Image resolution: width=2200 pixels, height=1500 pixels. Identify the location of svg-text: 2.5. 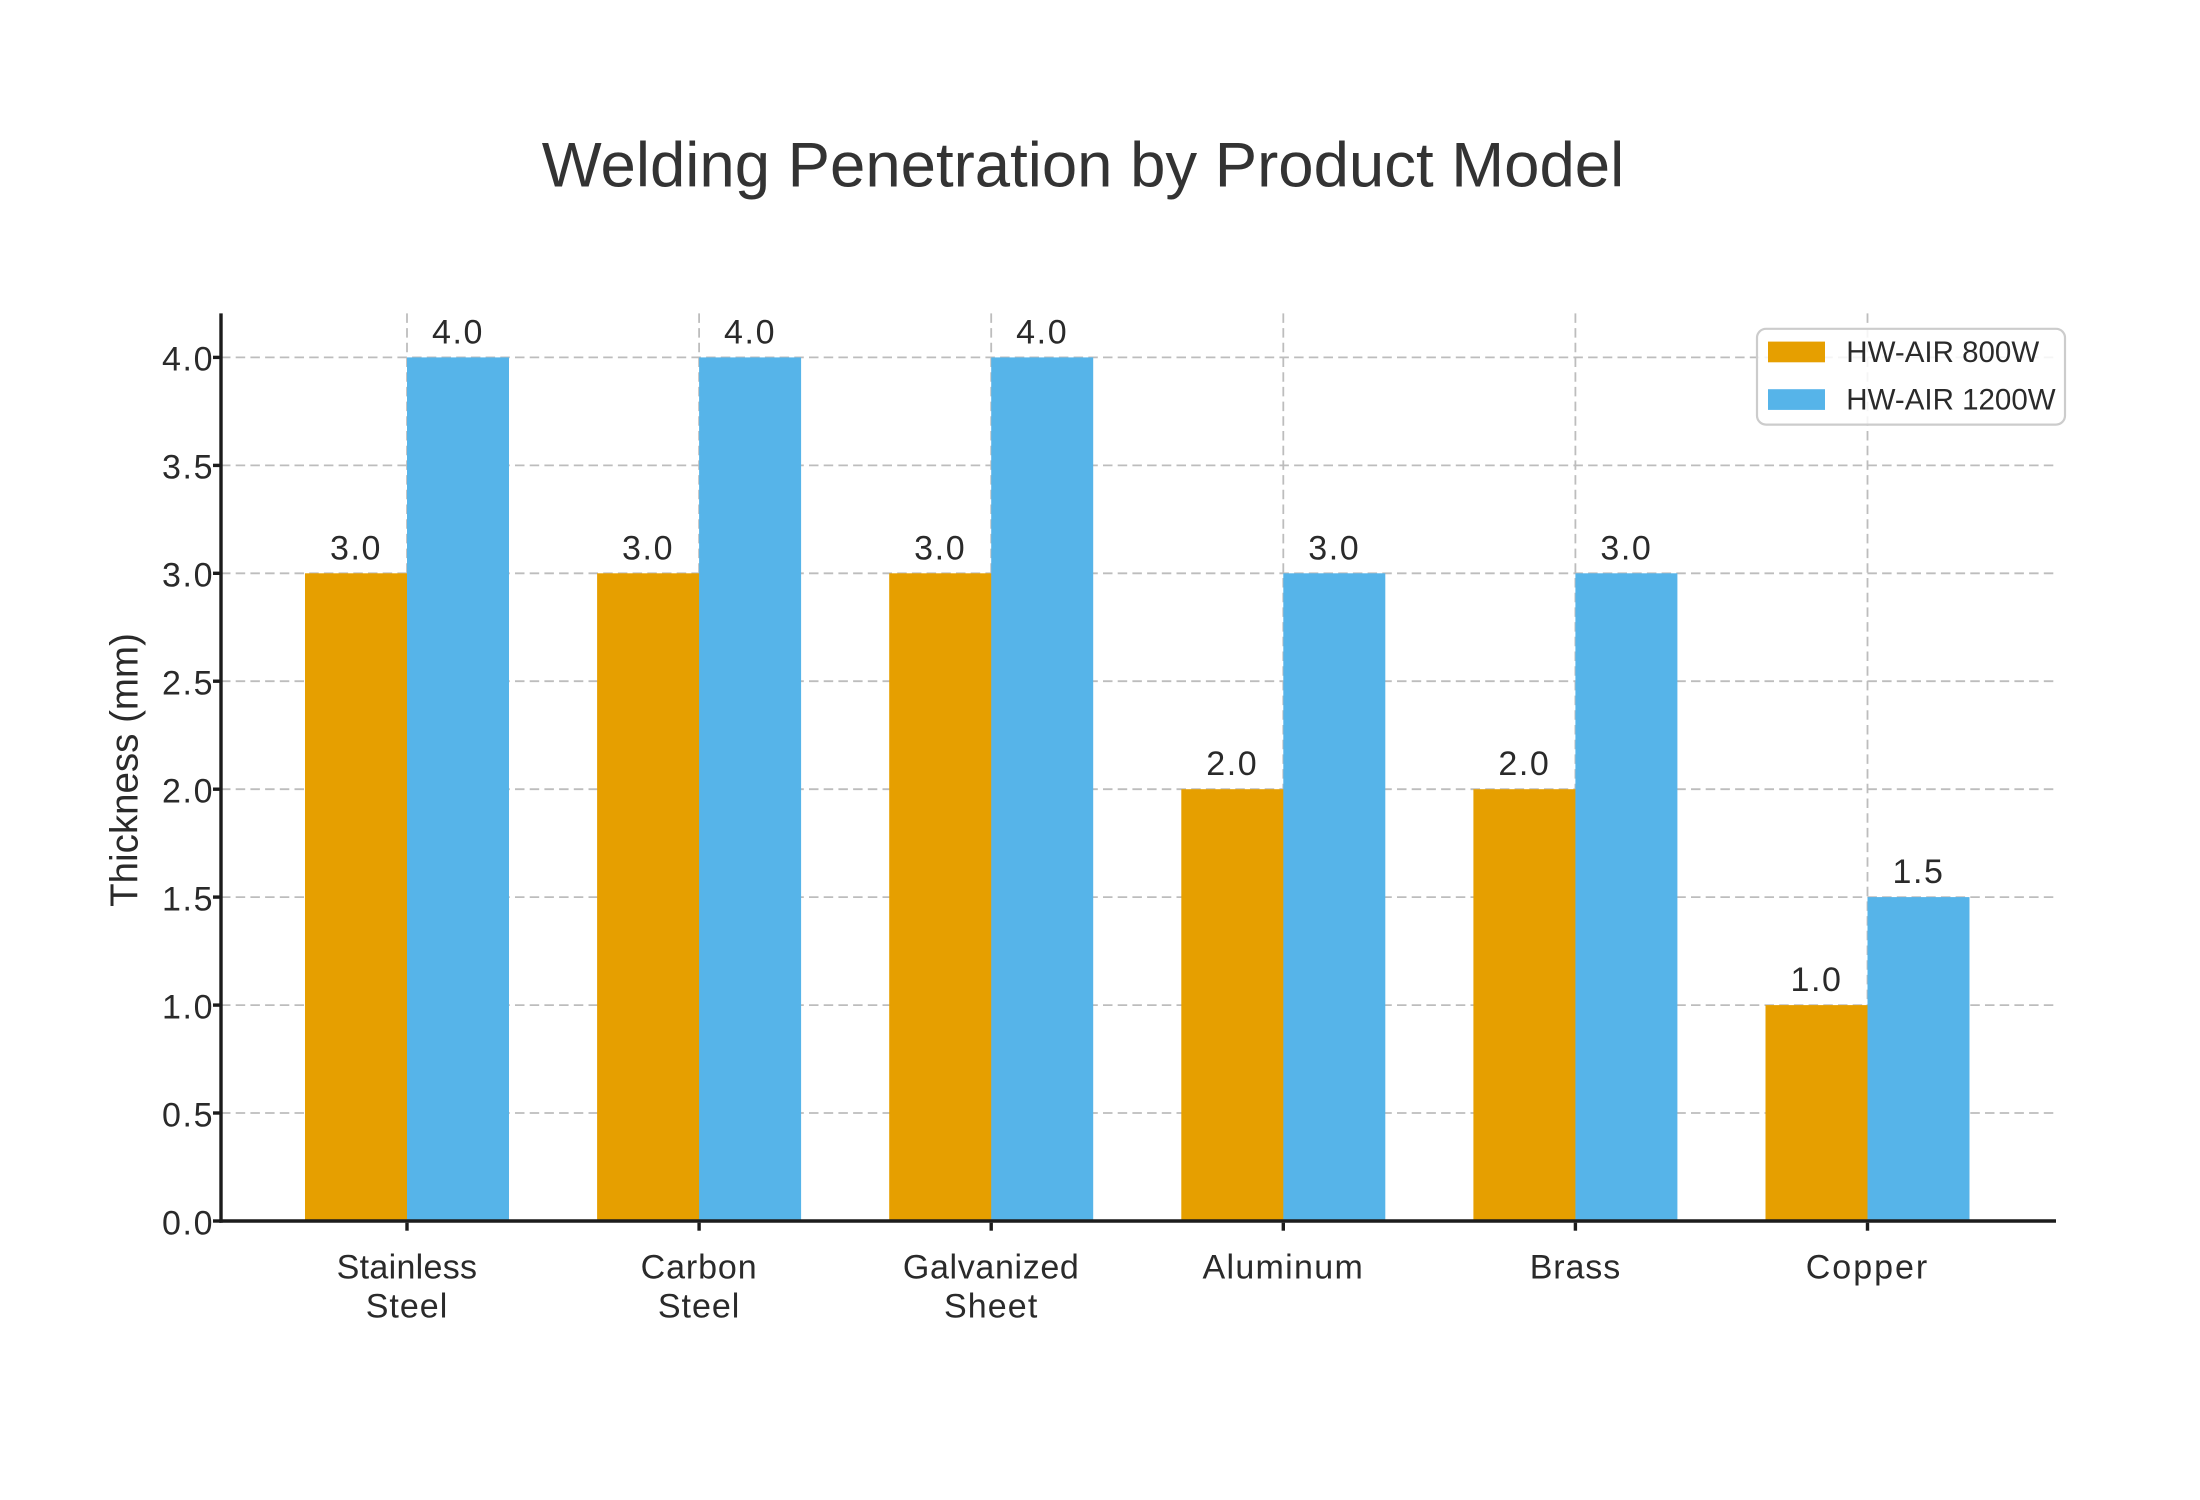
(188, 684).